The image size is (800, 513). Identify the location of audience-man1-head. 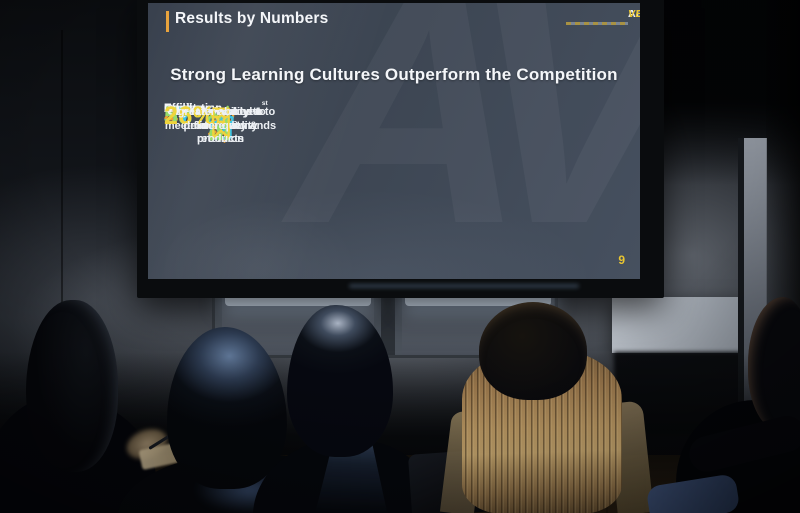
(227, 408).